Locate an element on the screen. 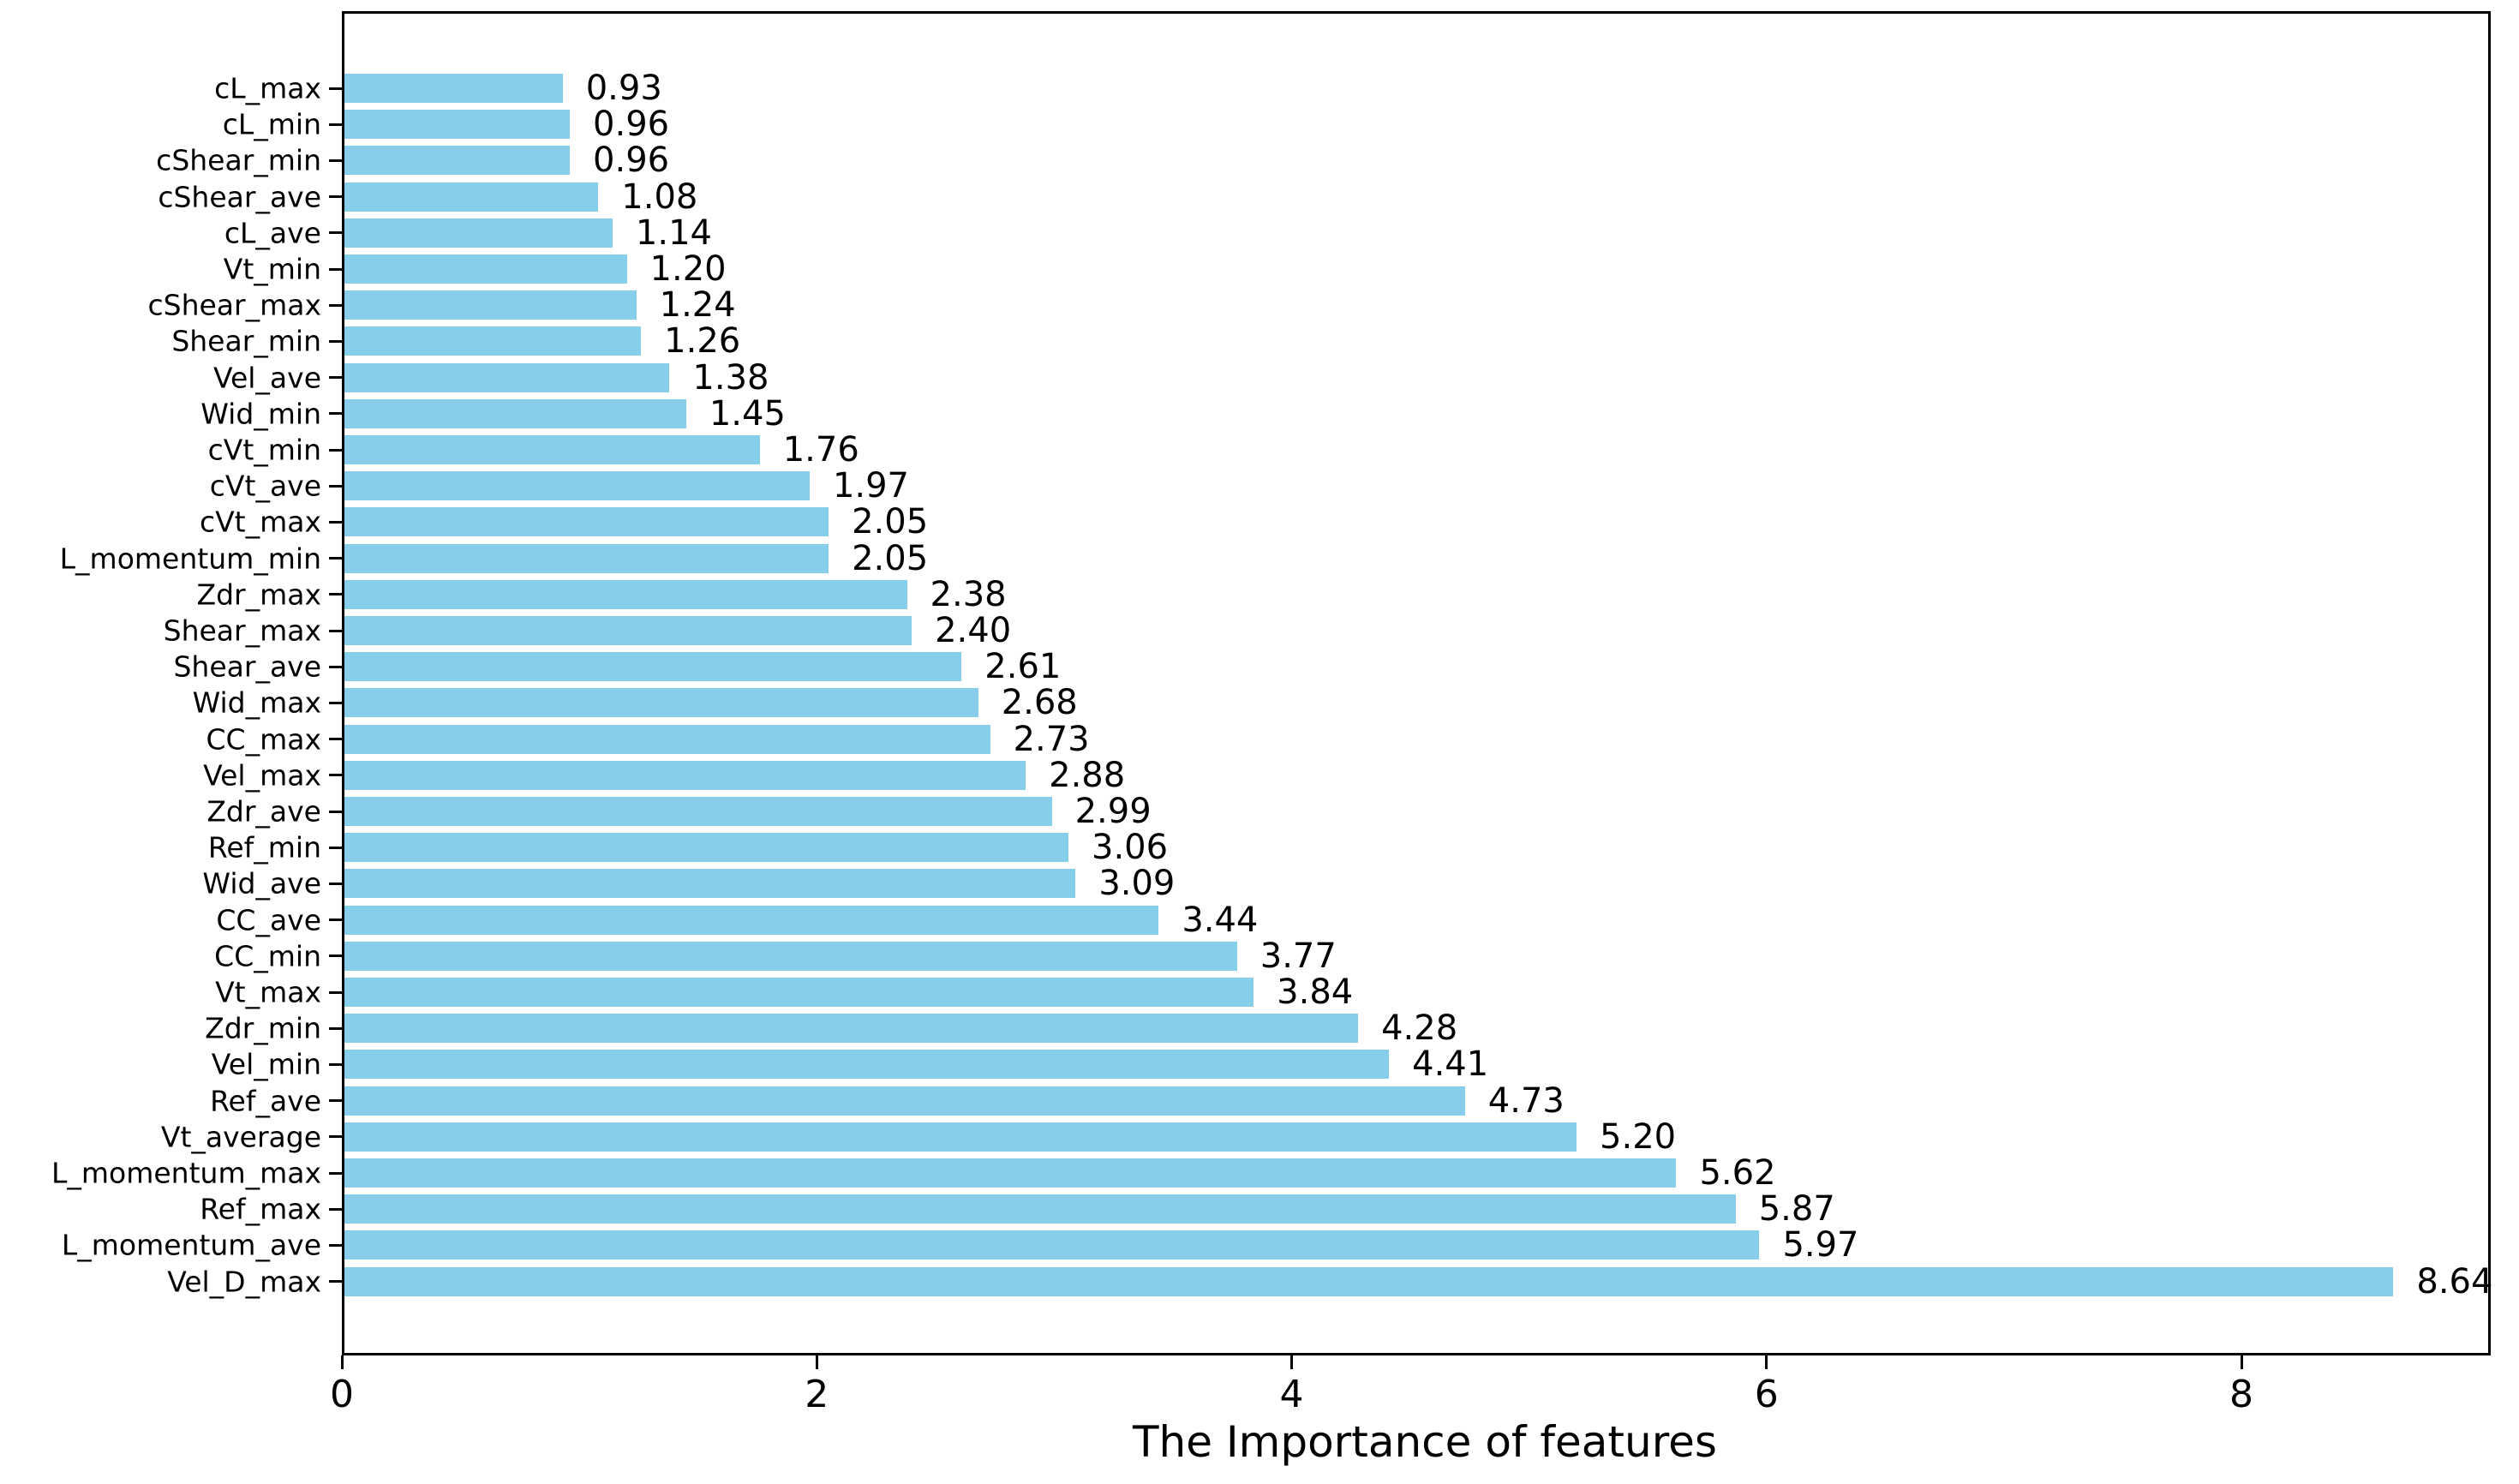  y-tick-label: Ref_min is located at coordinates (264, 848).